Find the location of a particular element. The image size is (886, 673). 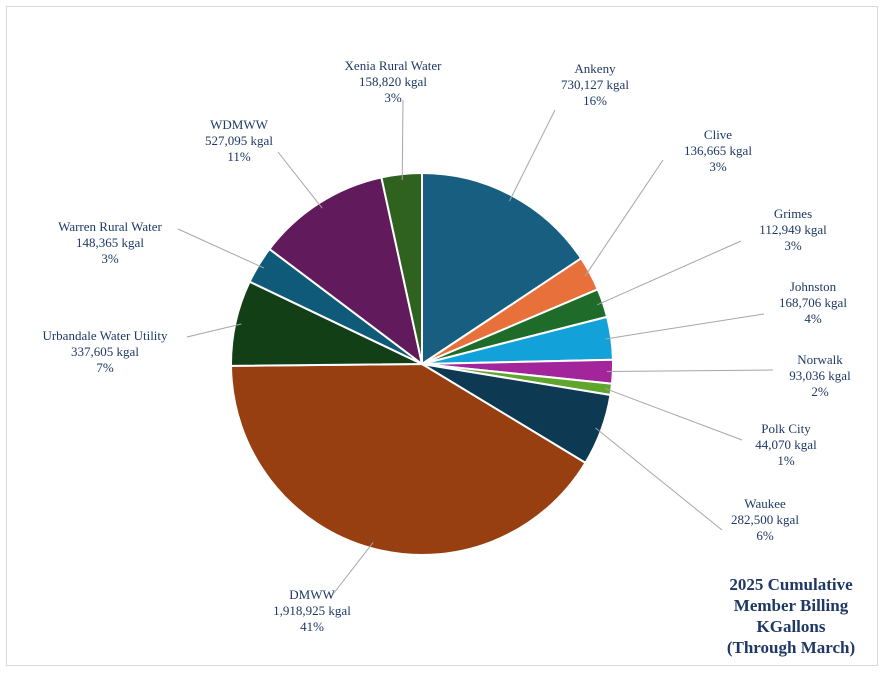

slice-label-name: Clive is located at coordinates (718, 134).